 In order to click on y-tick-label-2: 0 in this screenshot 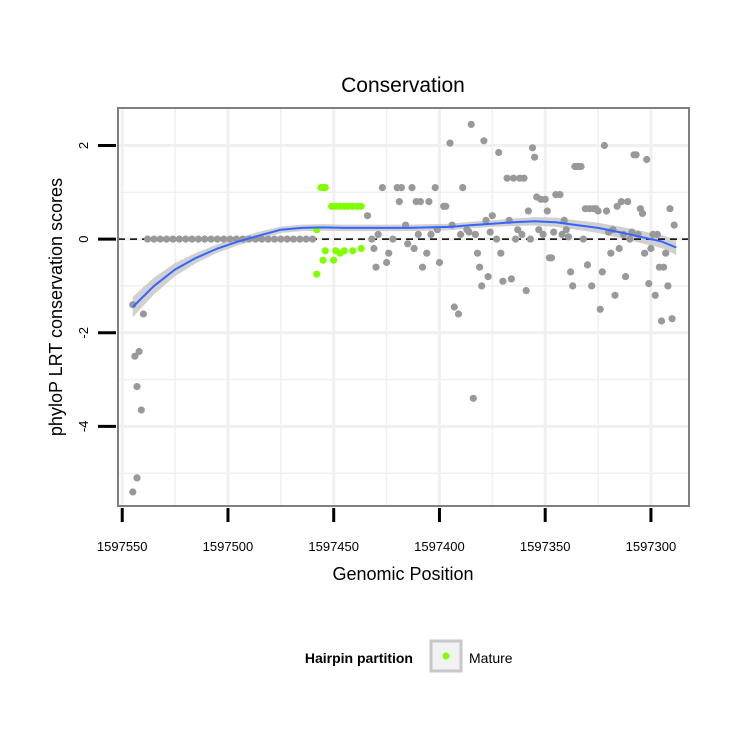, I will do `click(83, 238)`.